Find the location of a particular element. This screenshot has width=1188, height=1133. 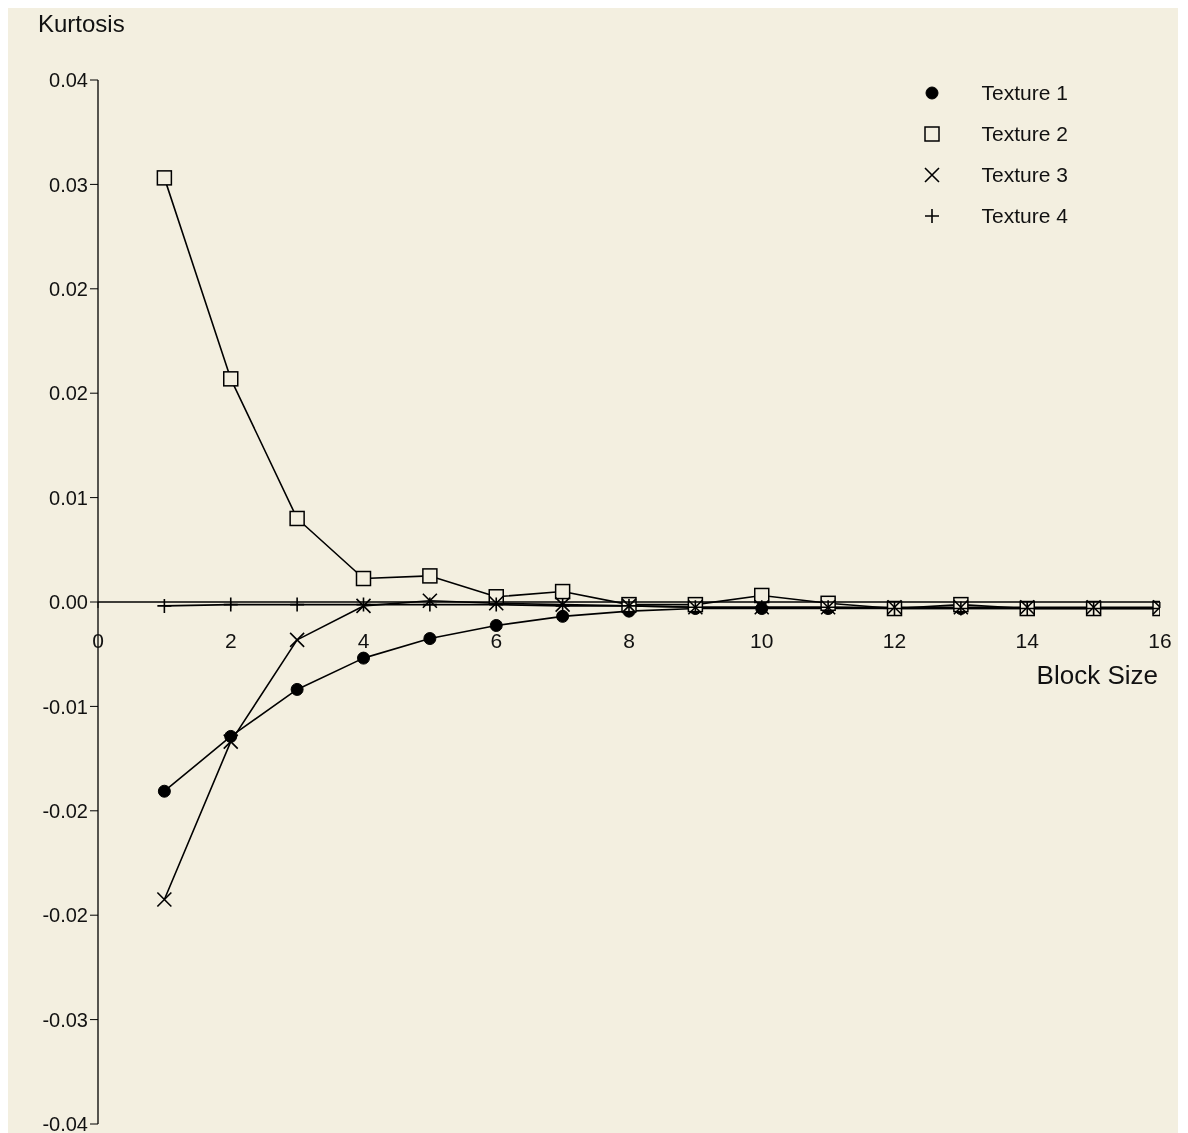

x-tick-label: 6 is located at coordinates (496, 640).